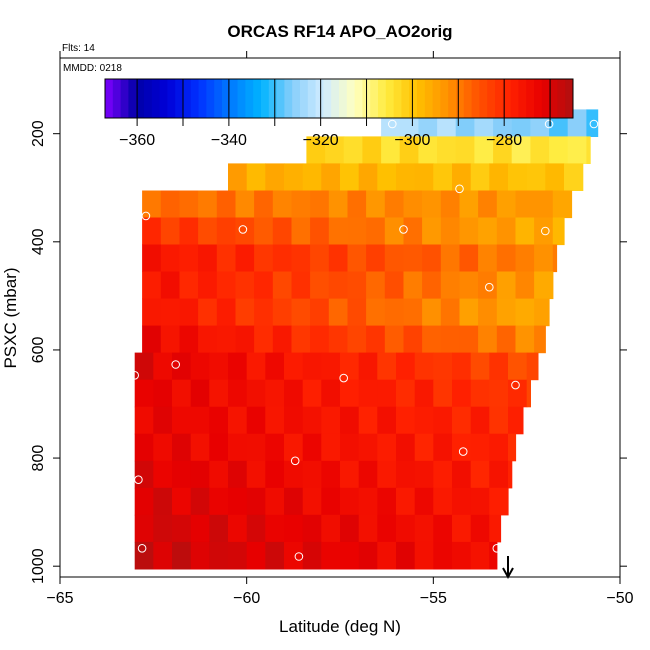 The image size is (650, 650). What do you see at coordinates (38, 241) in the screenshot?
I see `y-tick-label: 400` at bounding box center [38, 241].